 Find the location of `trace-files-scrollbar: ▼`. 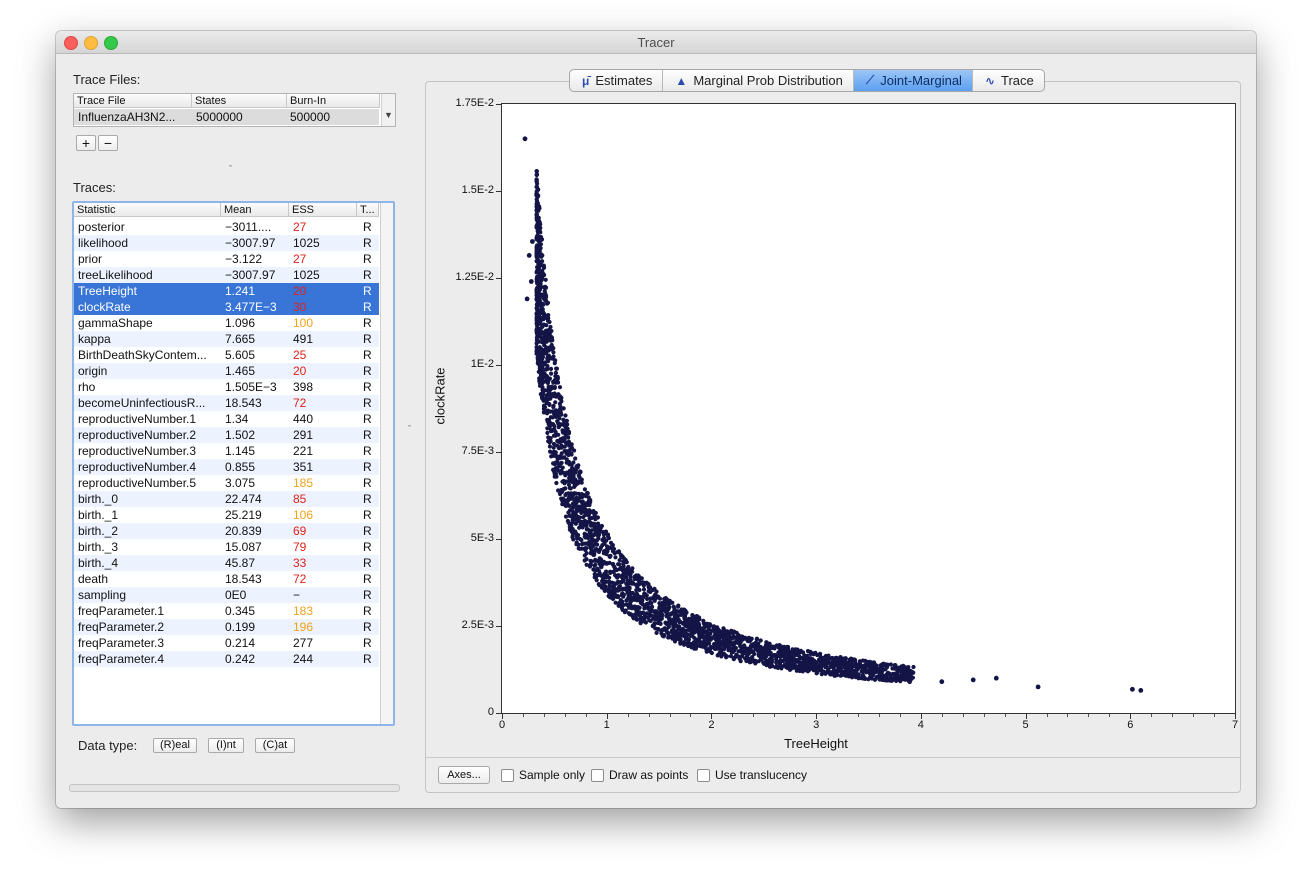

trace-files-scrollbar: ▼ is located at coordinates (388, 110).